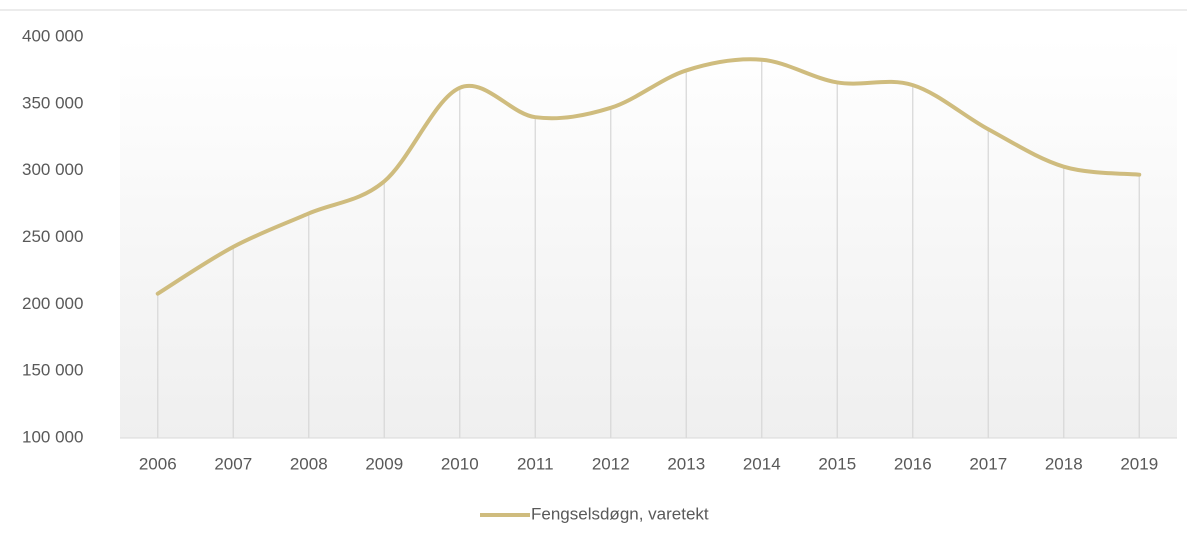 The width and height of the screenshot is (1187, 543). I want to click on x-tick-label: 2017, so click(988, 463).